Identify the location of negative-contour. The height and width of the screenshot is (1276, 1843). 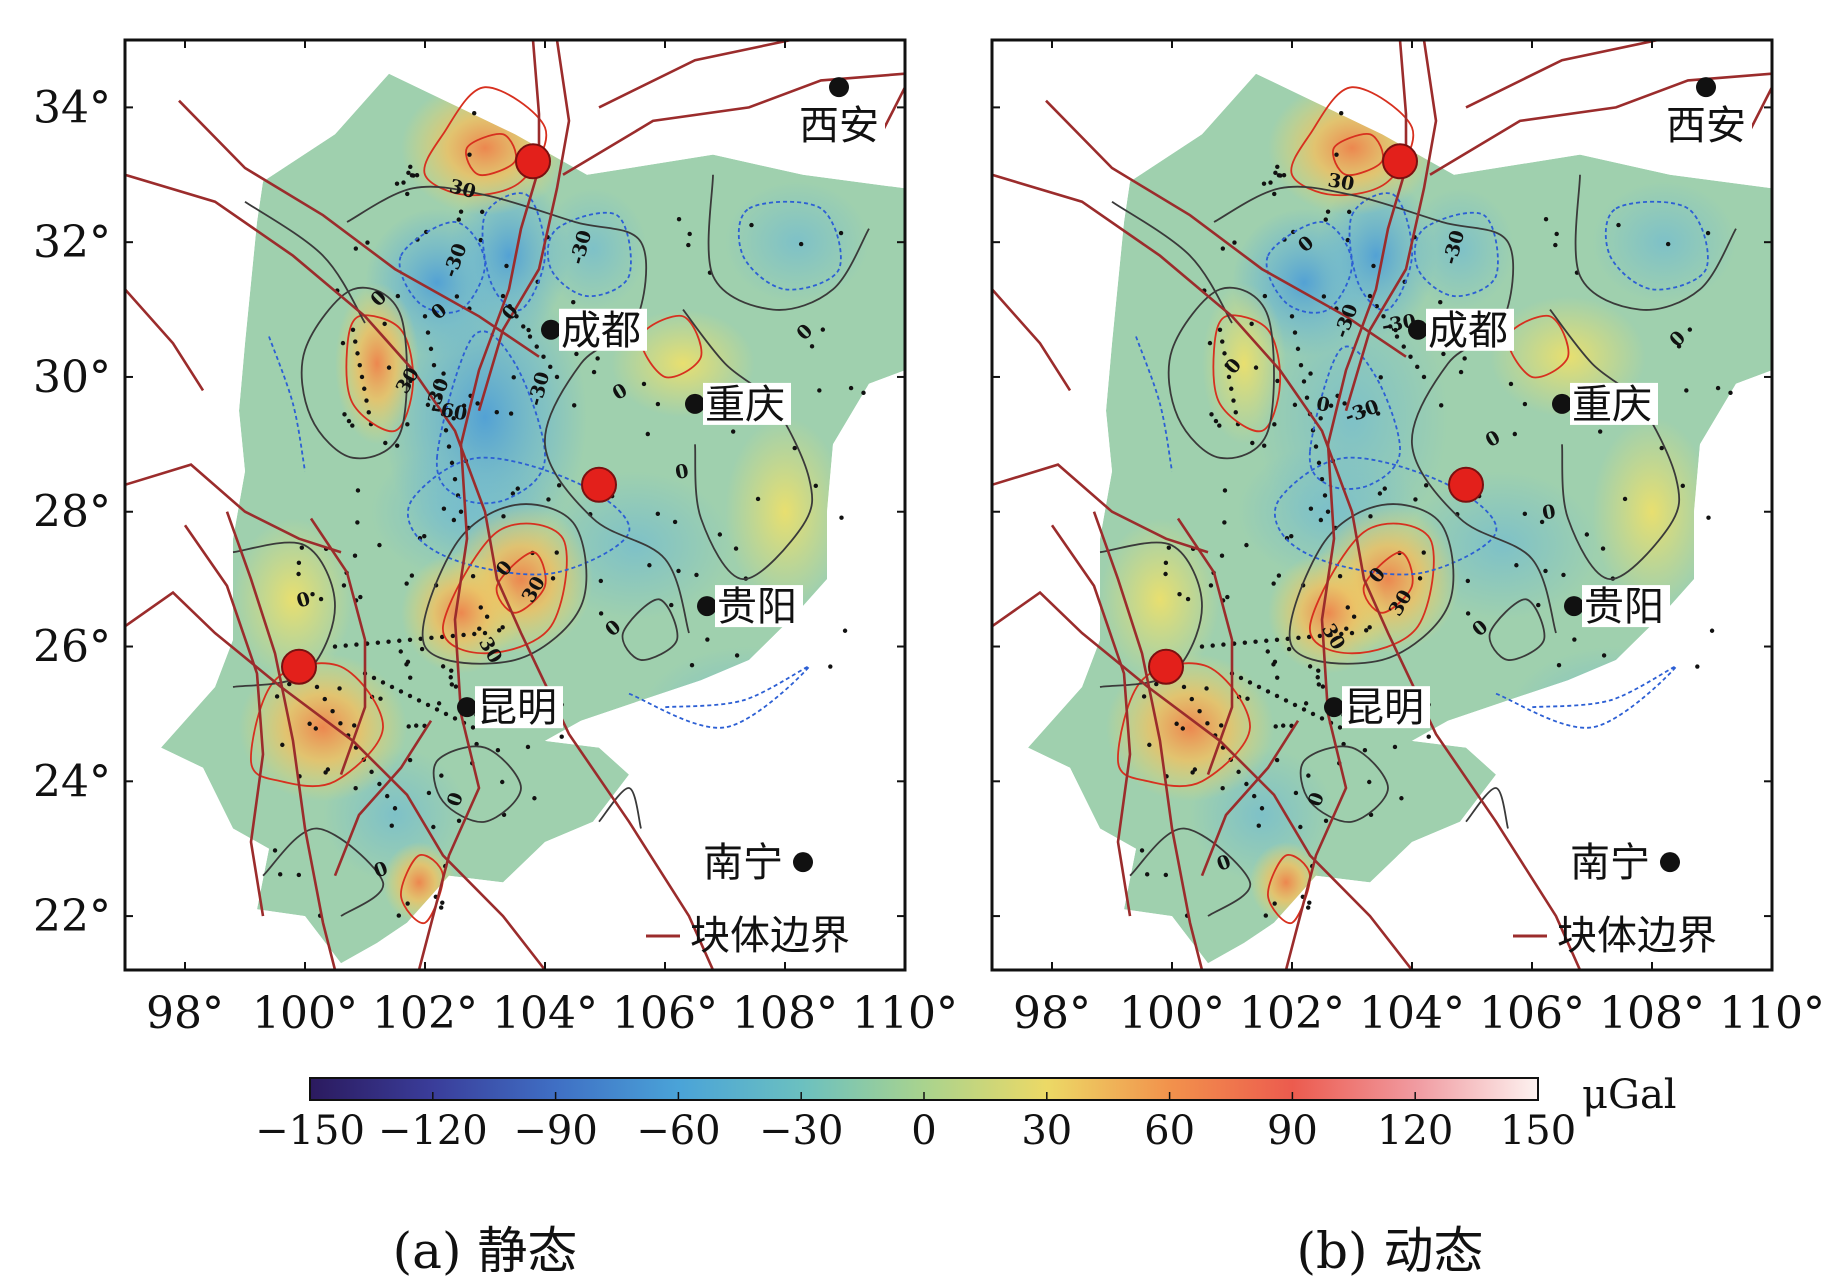
(1656, 245).